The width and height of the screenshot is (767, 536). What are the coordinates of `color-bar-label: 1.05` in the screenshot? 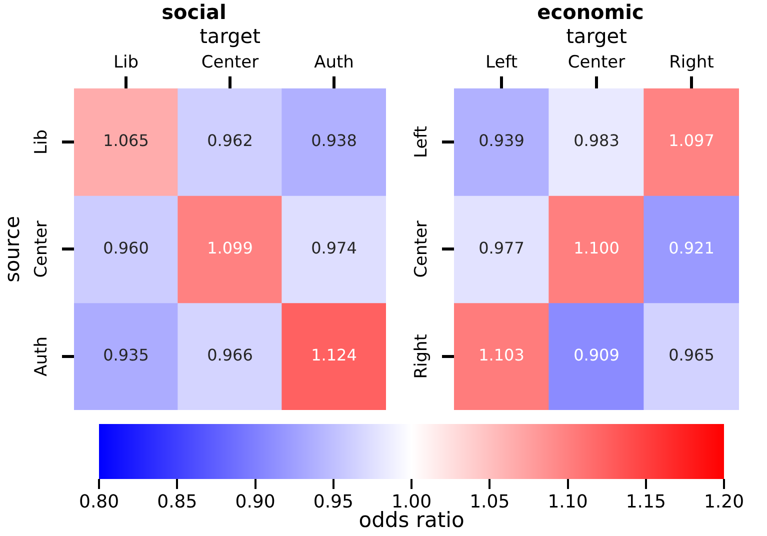 It's located at (490, 501).